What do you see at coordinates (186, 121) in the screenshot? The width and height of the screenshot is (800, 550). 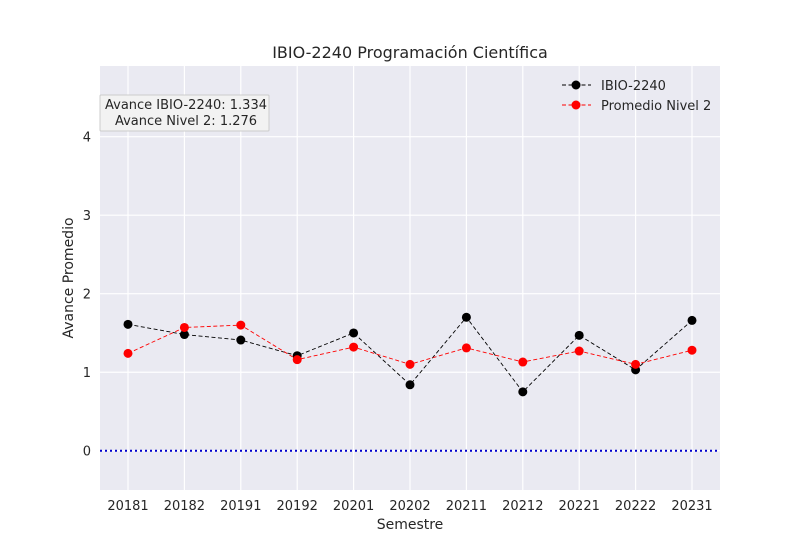 I see `annotation-line-2: Avance Nivel 2: 1.276` at bounding box center [186, 121].